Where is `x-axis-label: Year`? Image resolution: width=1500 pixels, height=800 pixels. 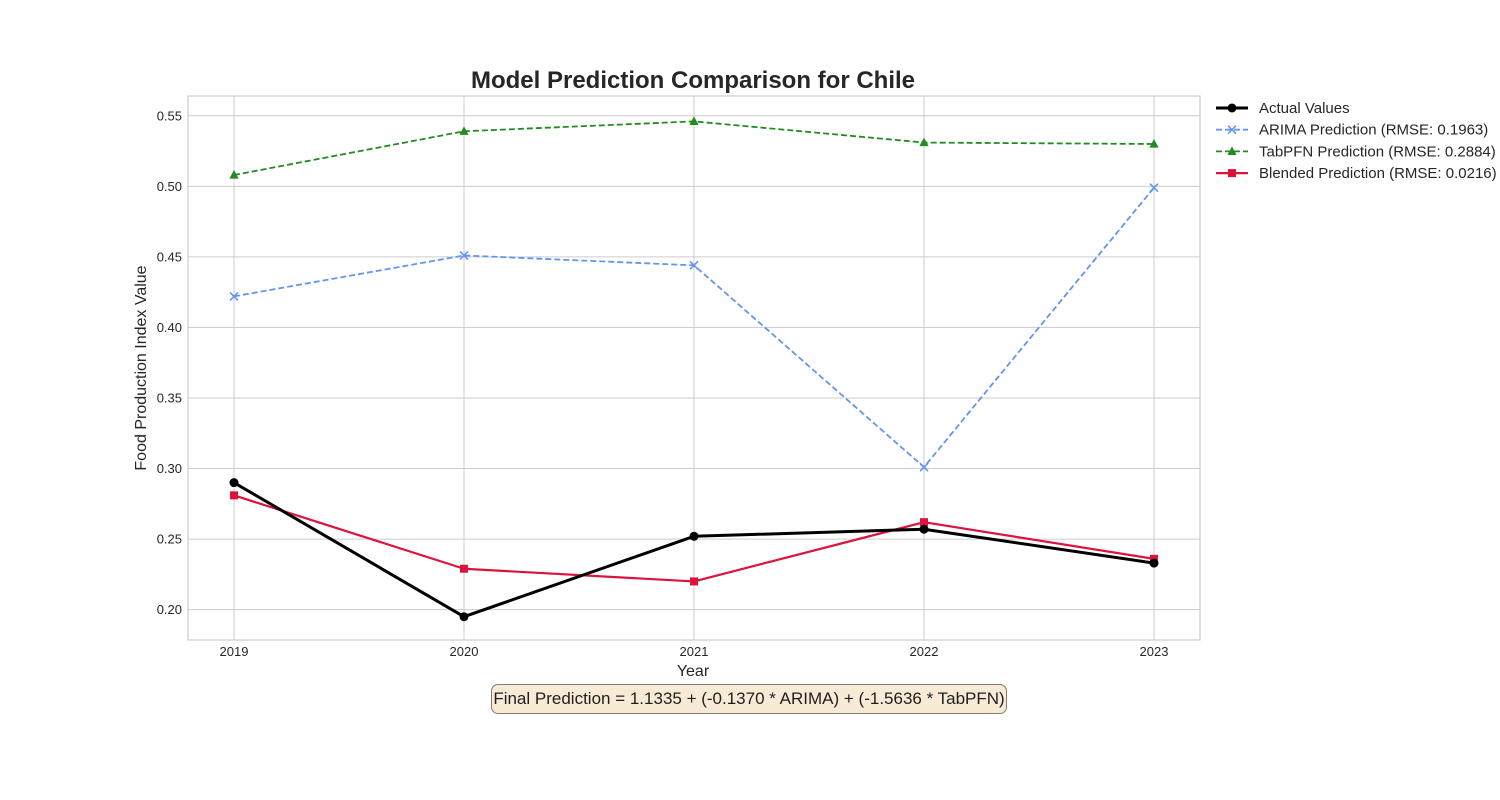
x-axis-label: Year is located at coordinates (693, 671).